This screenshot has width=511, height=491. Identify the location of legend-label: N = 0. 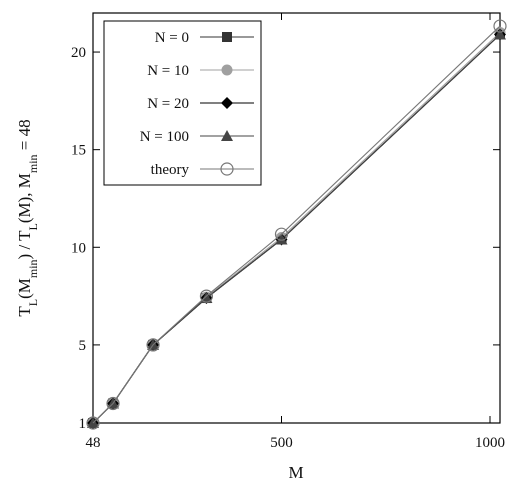
(172, 38).